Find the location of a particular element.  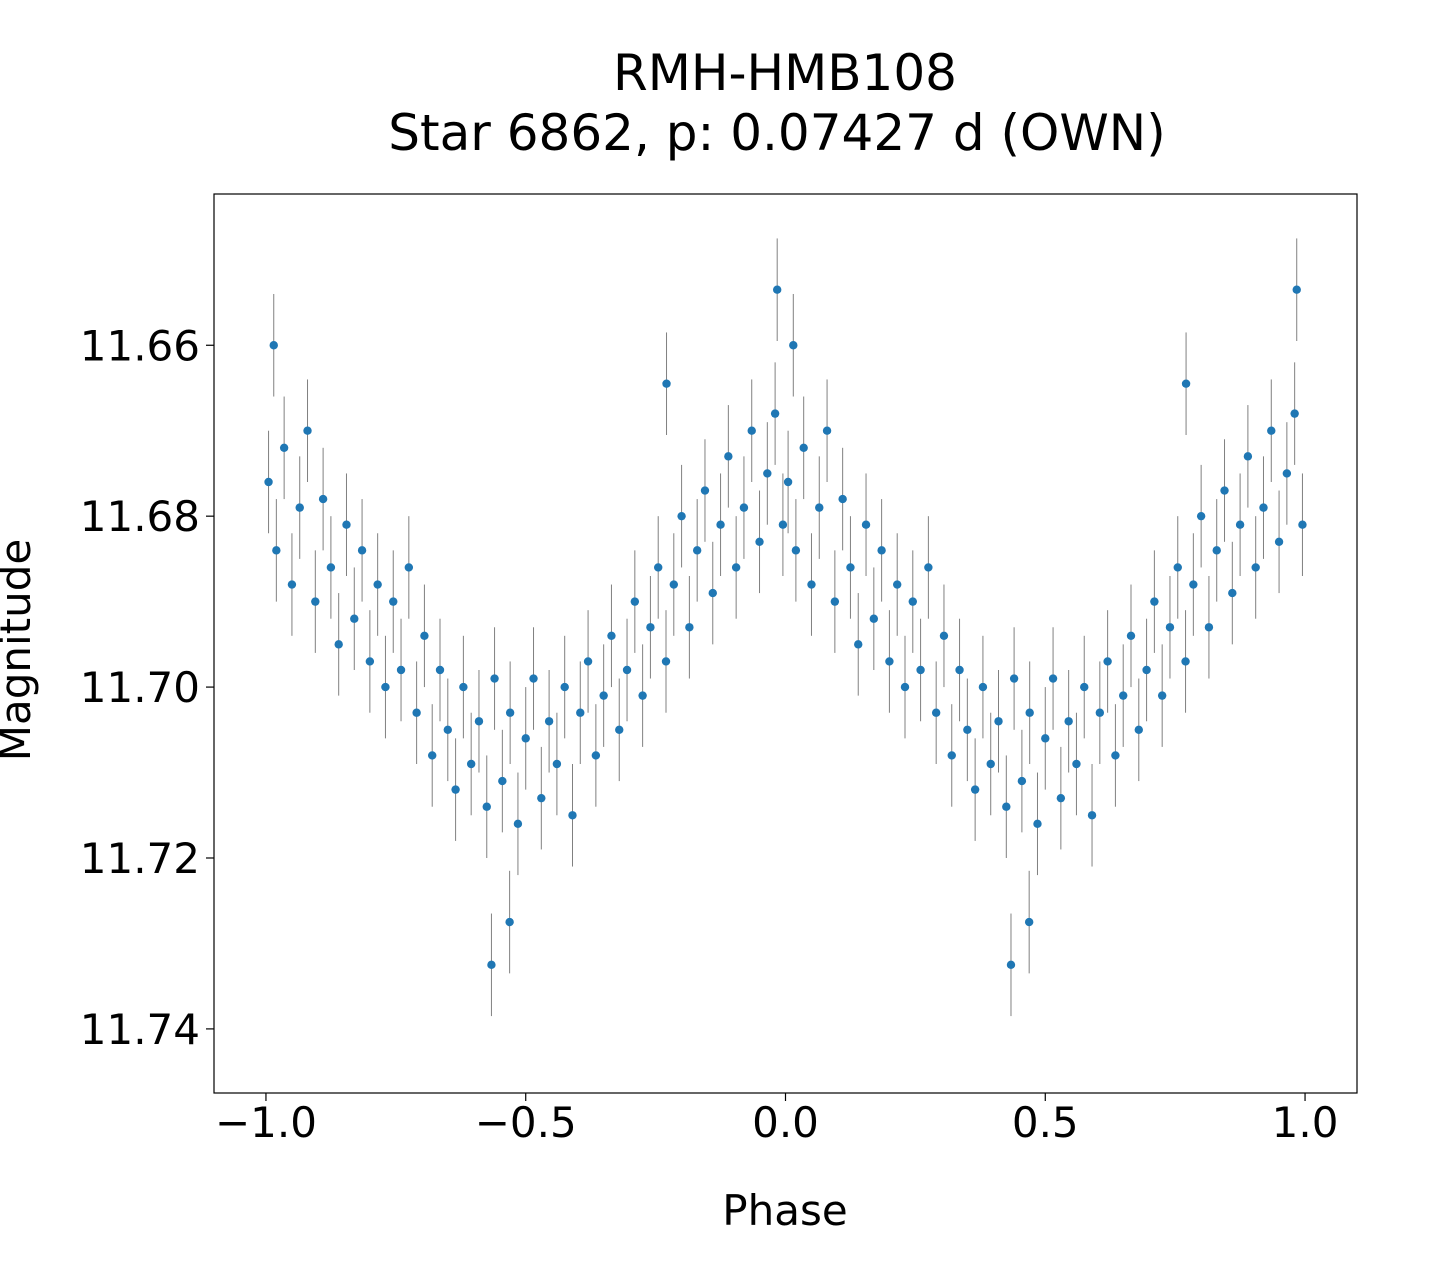

x-tick-label: 0.0 is located at coordinates (785, 1122).